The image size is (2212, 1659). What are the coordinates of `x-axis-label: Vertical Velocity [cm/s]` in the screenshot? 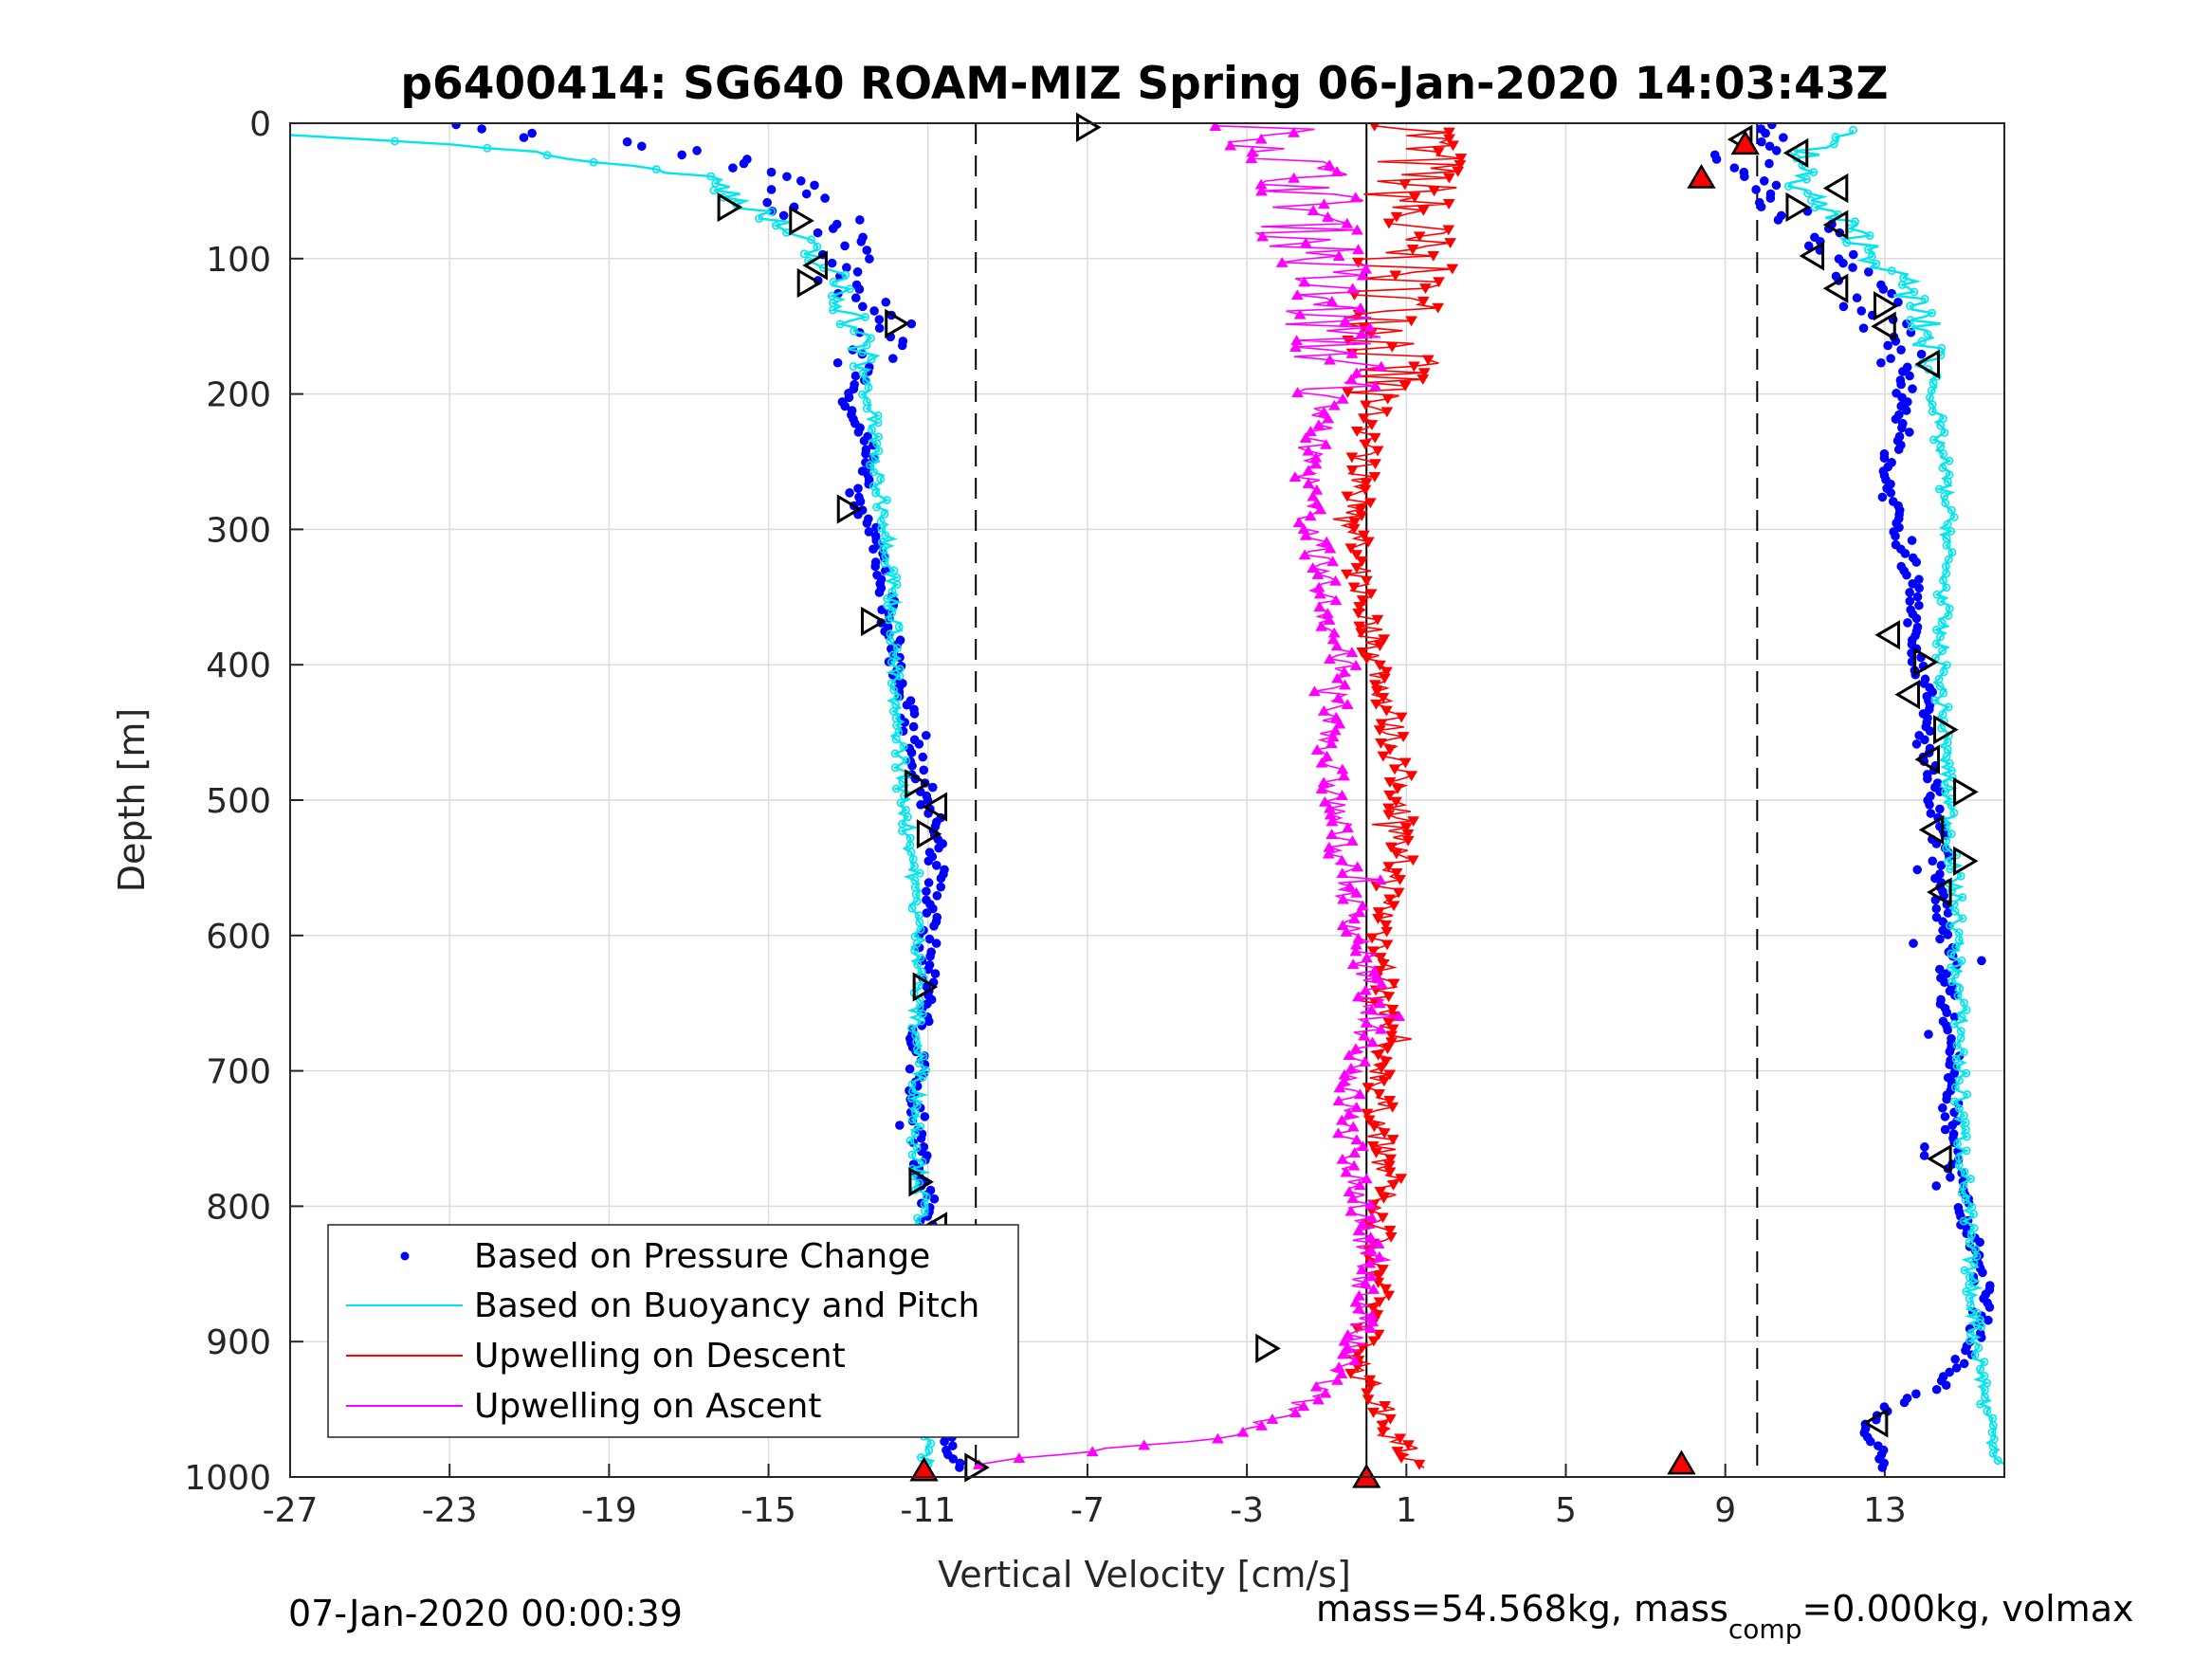 It's located at (1144, 1574).